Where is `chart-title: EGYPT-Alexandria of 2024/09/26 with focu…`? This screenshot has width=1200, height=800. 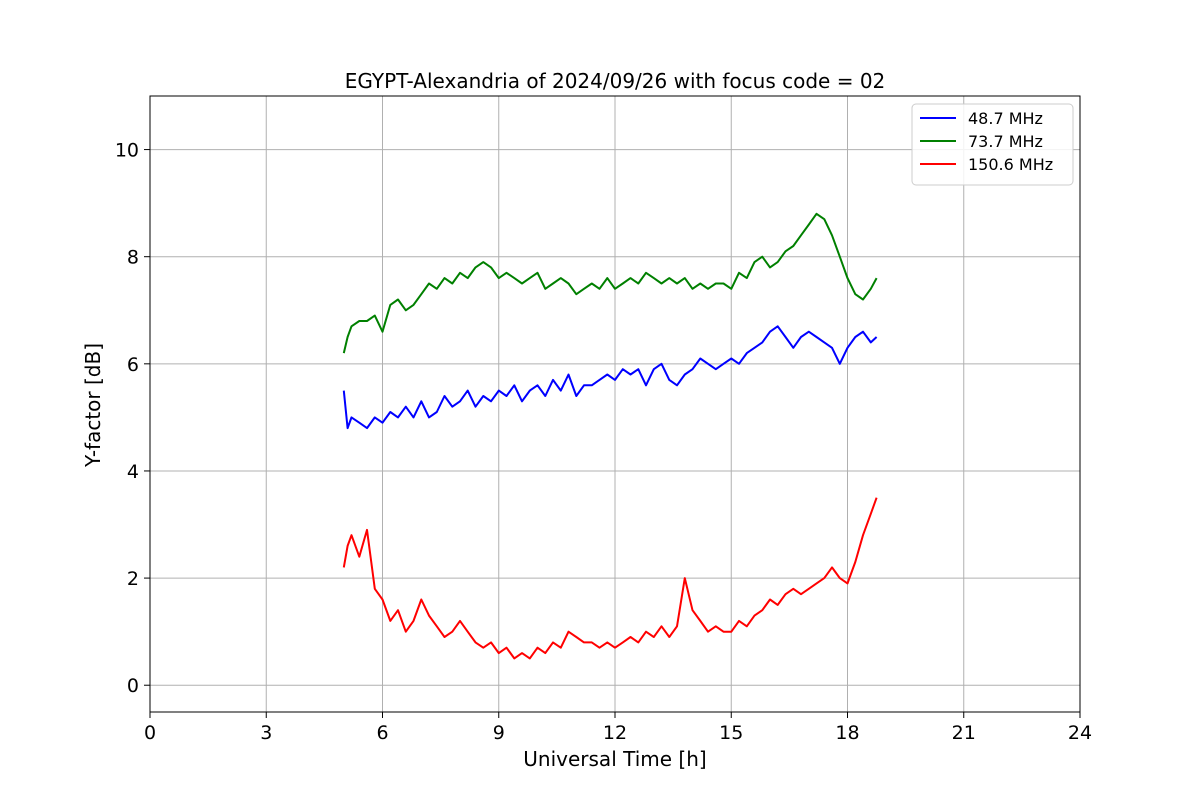
chart-title: EGYPT-Alexandria of 2024/09/26 with focu… is located at coordinates (615, 81).